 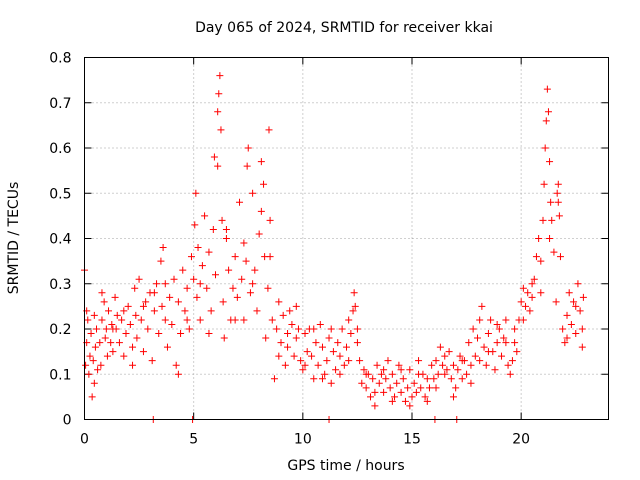 I want to click on y-tick-label: 0.8, so click(x=60, y=59).